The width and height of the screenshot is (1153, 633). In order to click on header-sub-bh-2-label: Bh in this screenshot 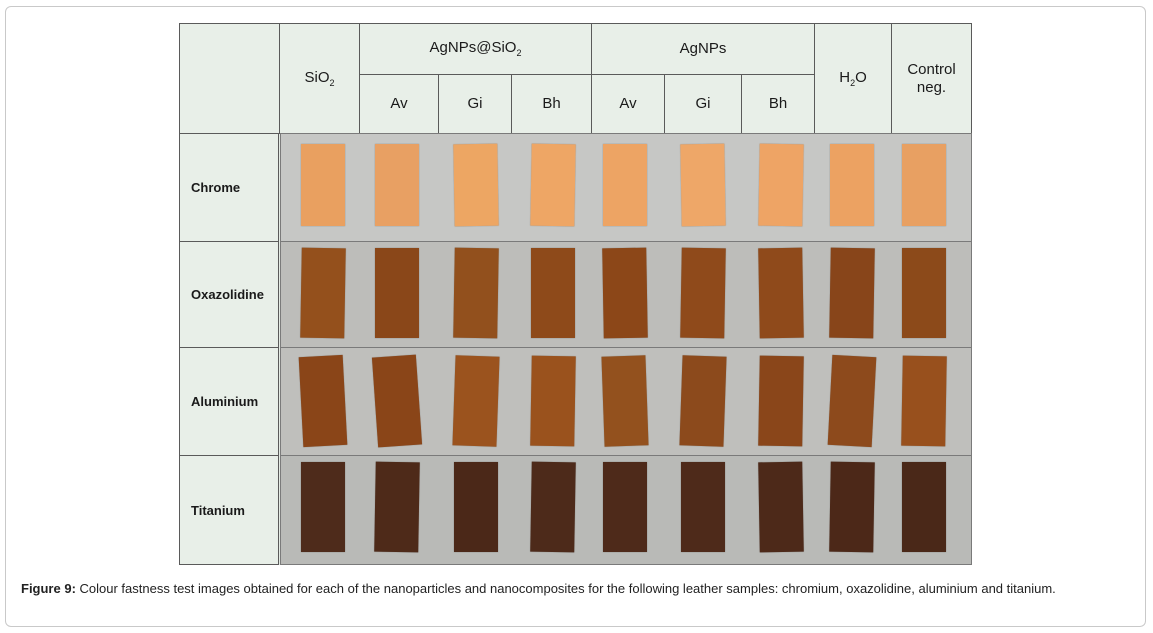, I will do `click(778, 103)`.